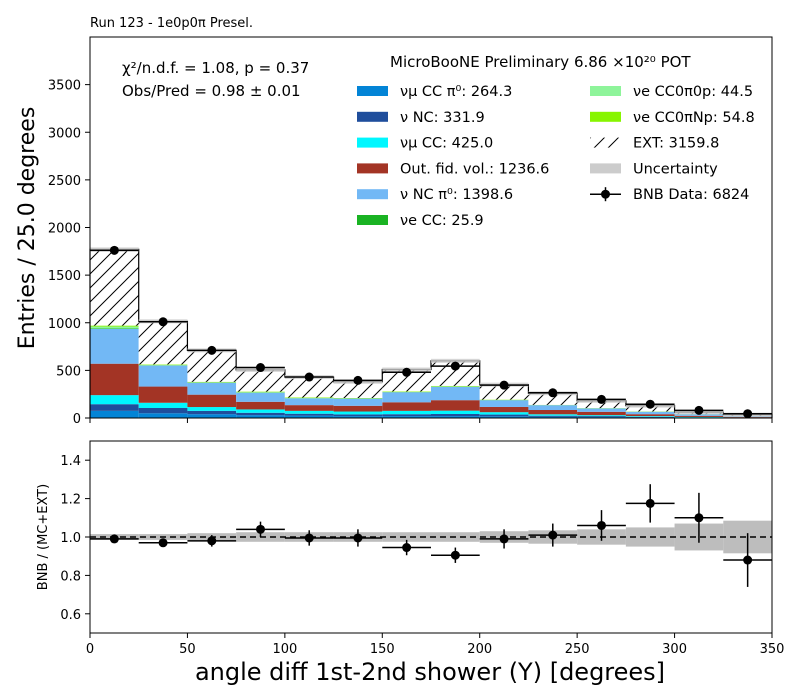 The height and width of the screenshot is (700, 800). I want to click on ratio-xtick-label: 150, so click(382, 649).